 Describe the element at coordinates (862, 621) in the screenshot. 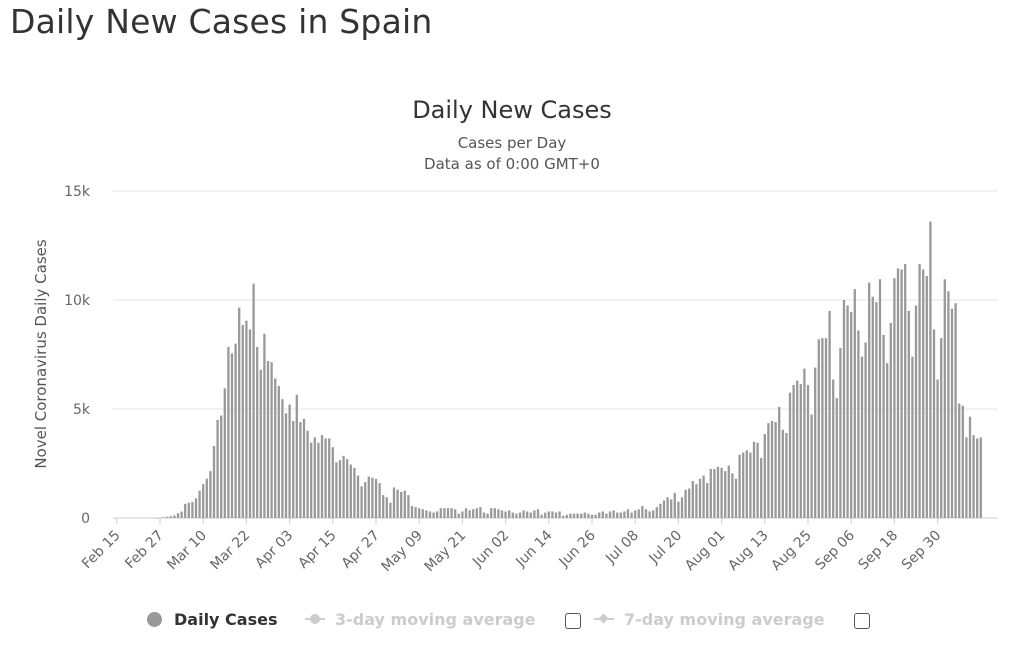

I see `toggle-7-day-average-checkbox` at that location.